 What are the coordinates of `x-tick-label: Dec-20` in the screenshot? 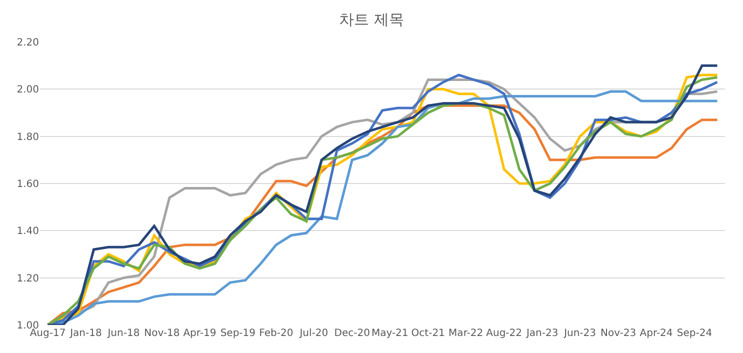 It's located at (352, 333).